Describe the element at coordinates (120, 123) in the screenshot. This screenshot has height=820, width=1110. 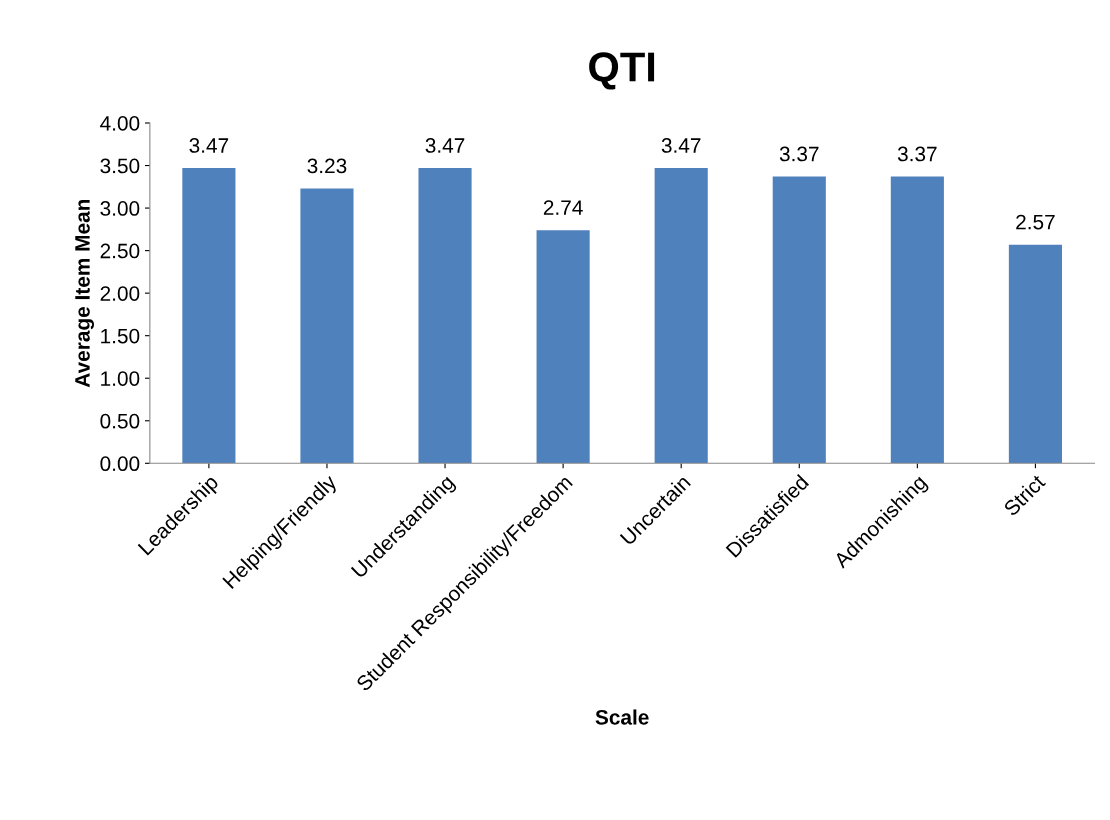
I see `y-tick-label: 4.00` at that location.